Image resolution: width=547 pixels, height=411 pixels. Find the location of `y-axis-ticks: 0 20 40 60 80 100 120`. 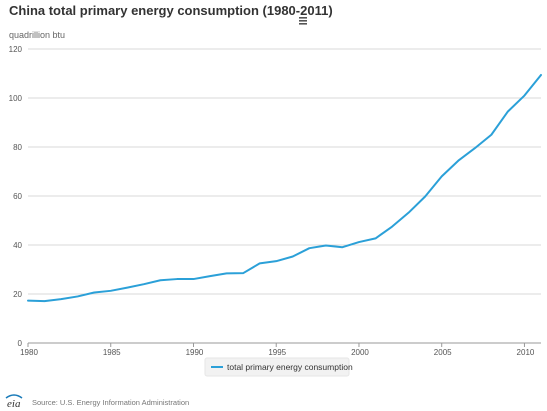

y-axis-ticks: 0 20 40 60 80 100 120 is located at coordinates (16, 196).